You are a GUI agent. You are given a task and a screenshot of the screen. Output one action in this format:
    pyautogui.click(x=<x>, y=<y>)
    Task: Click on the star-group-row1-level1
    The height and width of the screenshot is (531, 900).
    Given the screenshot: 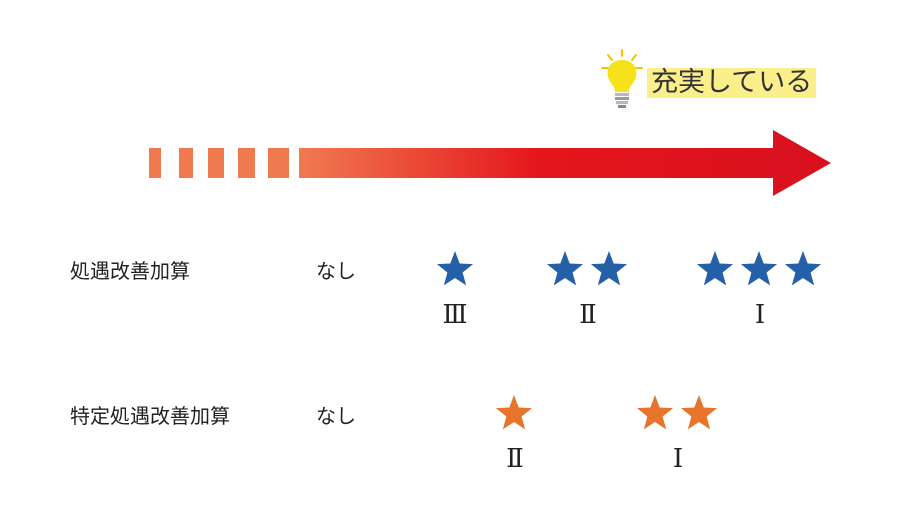 What is the action you would take?
    pyautogui.click(x=759, y=268)
    